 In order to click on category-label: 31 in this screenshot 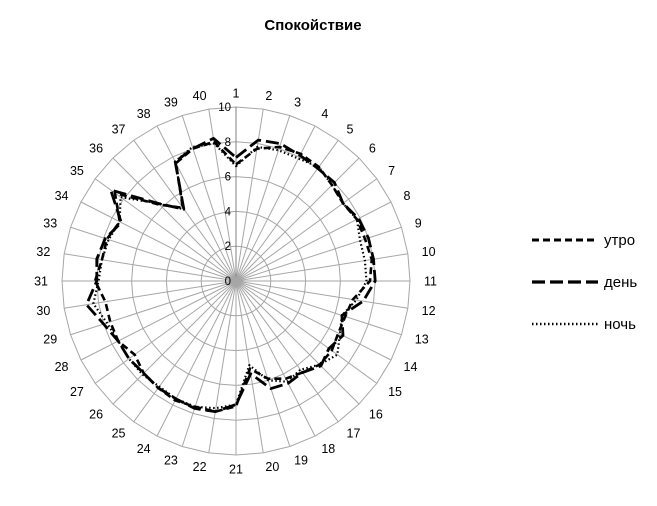, I will do `click(41, 282)`.